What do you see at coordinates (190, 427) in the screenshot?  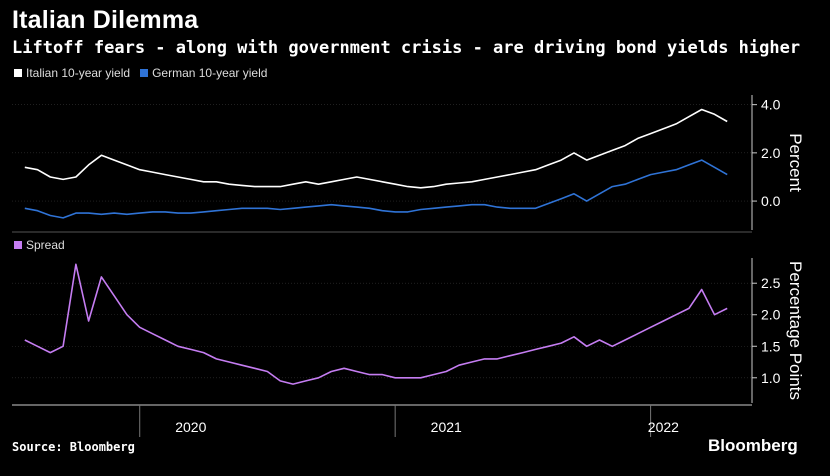 I see `x-tick-label: 2020` at bounding box center [190, 427].